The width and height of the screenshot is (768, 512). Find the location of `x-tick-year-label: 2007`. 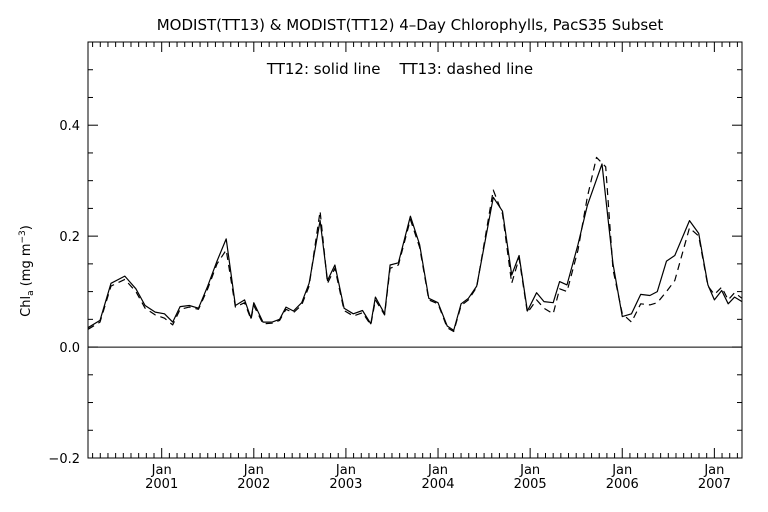

x-tick-year-label: 2007 is located at coordinates (714, 484).